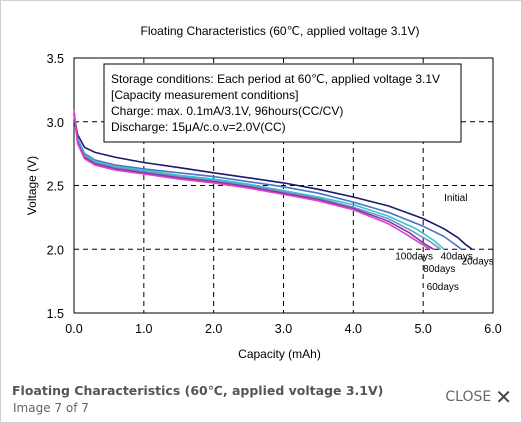 The image size is (522, 423). I want to click on close-icon: ✕, so click(503, 397).